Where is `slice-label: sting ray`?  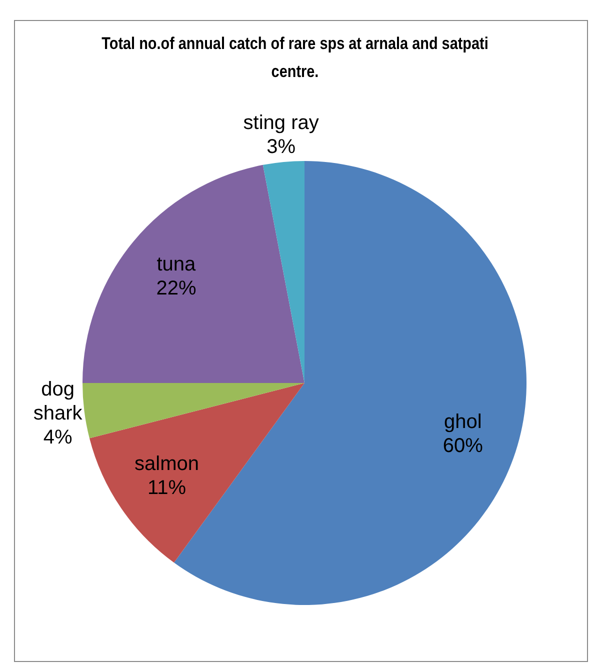
slice-label: sting ray is located at coordinates (281, 123).